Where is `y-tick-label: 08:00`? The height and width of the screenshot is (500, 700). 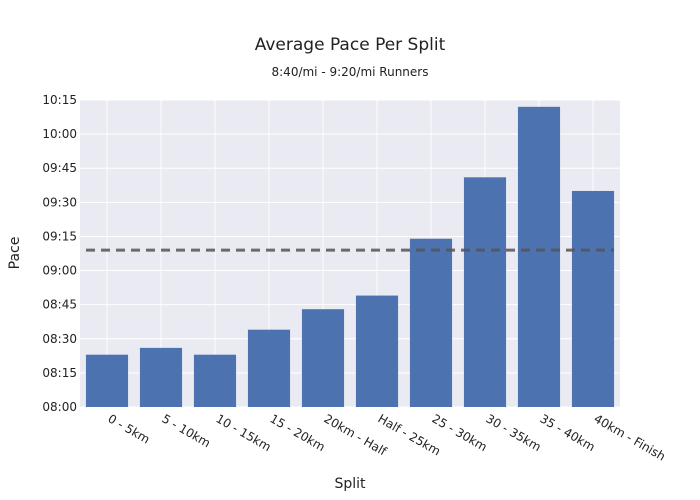 y-tick-label: 08:00 is located at coordinates (59, 407).